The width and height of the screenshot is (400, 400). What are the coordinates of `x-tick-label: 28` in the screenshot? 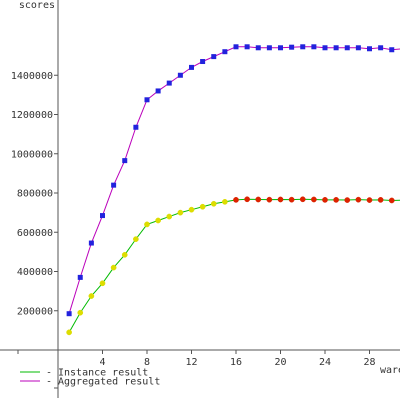 It's located at (369, 362).